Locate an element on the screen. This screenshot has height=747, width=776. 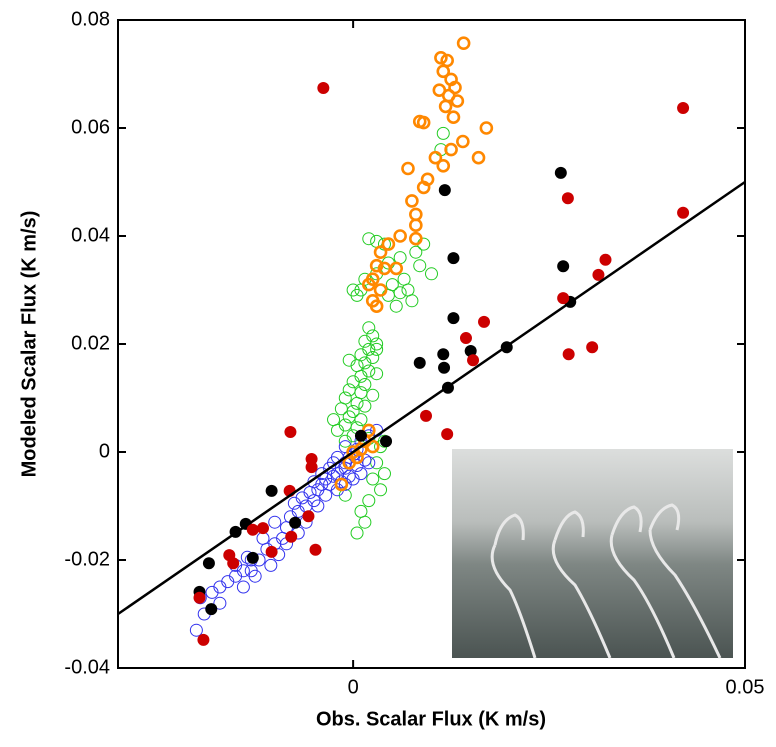
y-tick-label: 0.04 is located at coordinates (90, 235).